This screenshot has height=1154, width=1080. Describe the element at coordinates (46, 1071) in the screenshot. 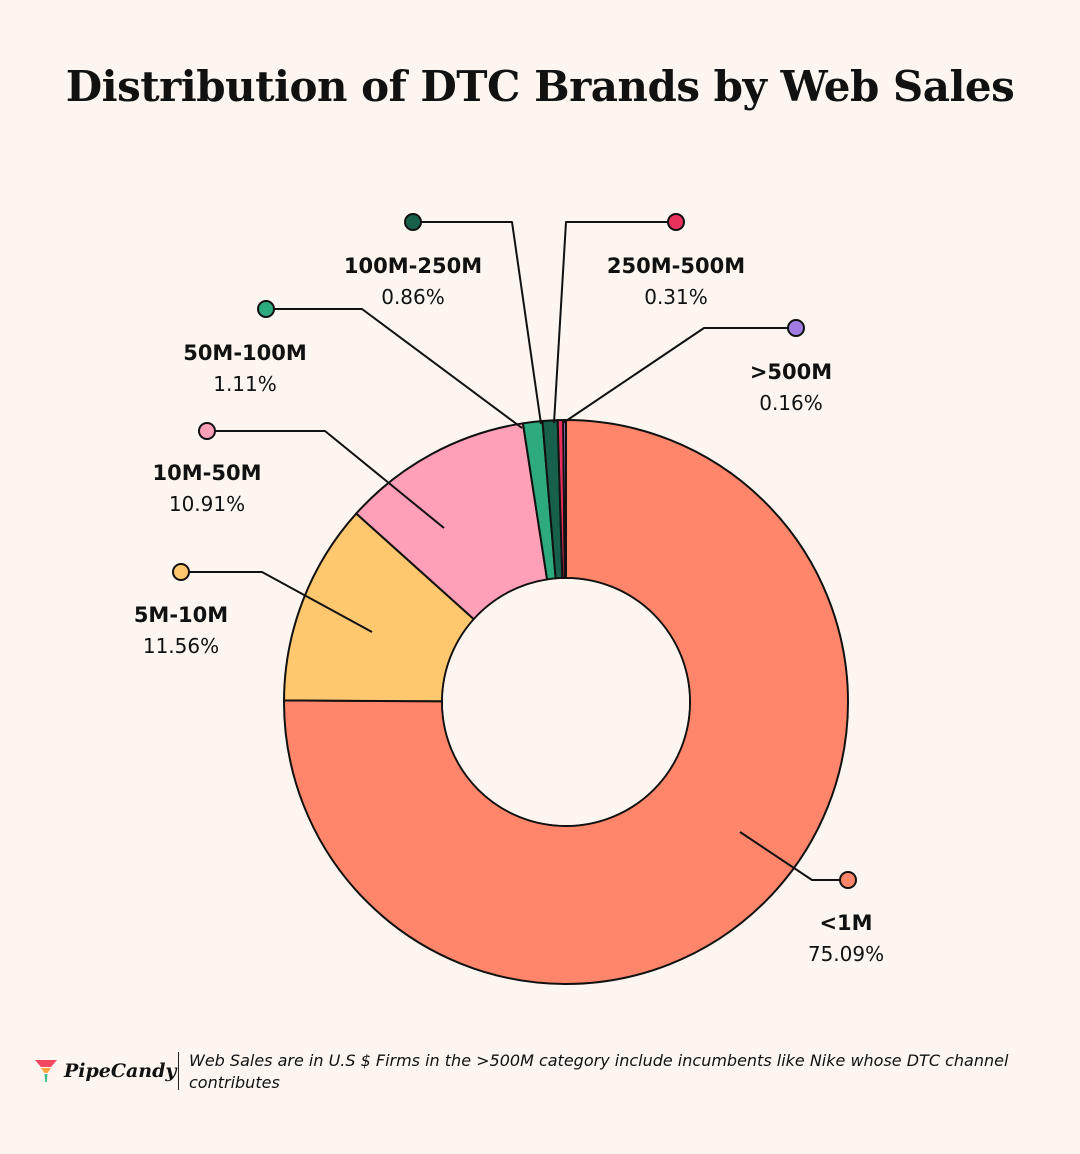

I see `funnel-icon` at that location.